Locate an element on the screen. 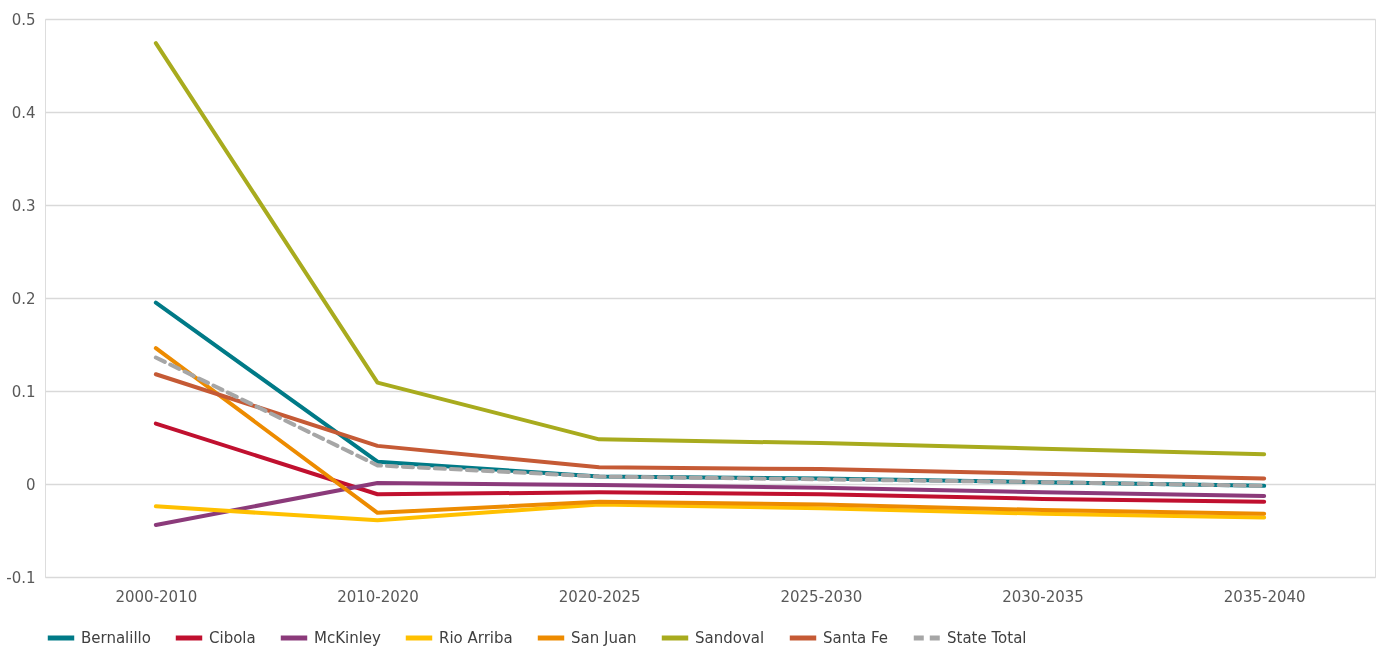 This screenshot has height=656, width=1393. y-tick-label: 0.5 is located at coordinates (23, 19).